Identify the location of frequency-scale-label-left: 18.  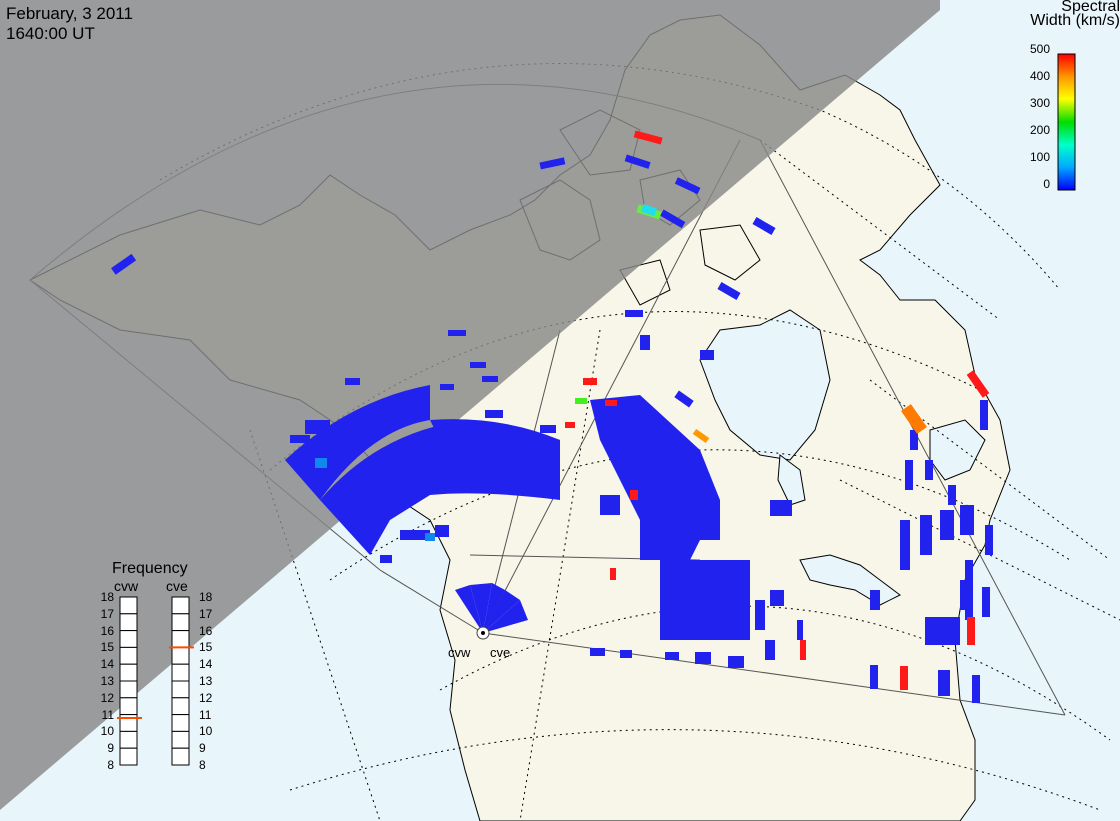
(107, 597).